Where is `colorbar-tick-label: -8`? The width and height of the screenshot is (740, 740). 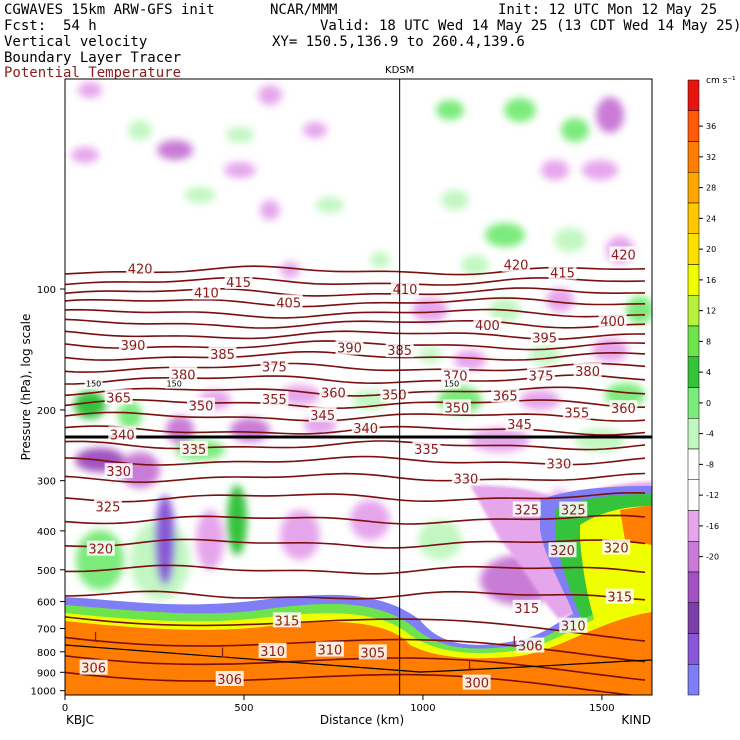
colorbar-tick-label: -8 is located at coordinates (710, 464).